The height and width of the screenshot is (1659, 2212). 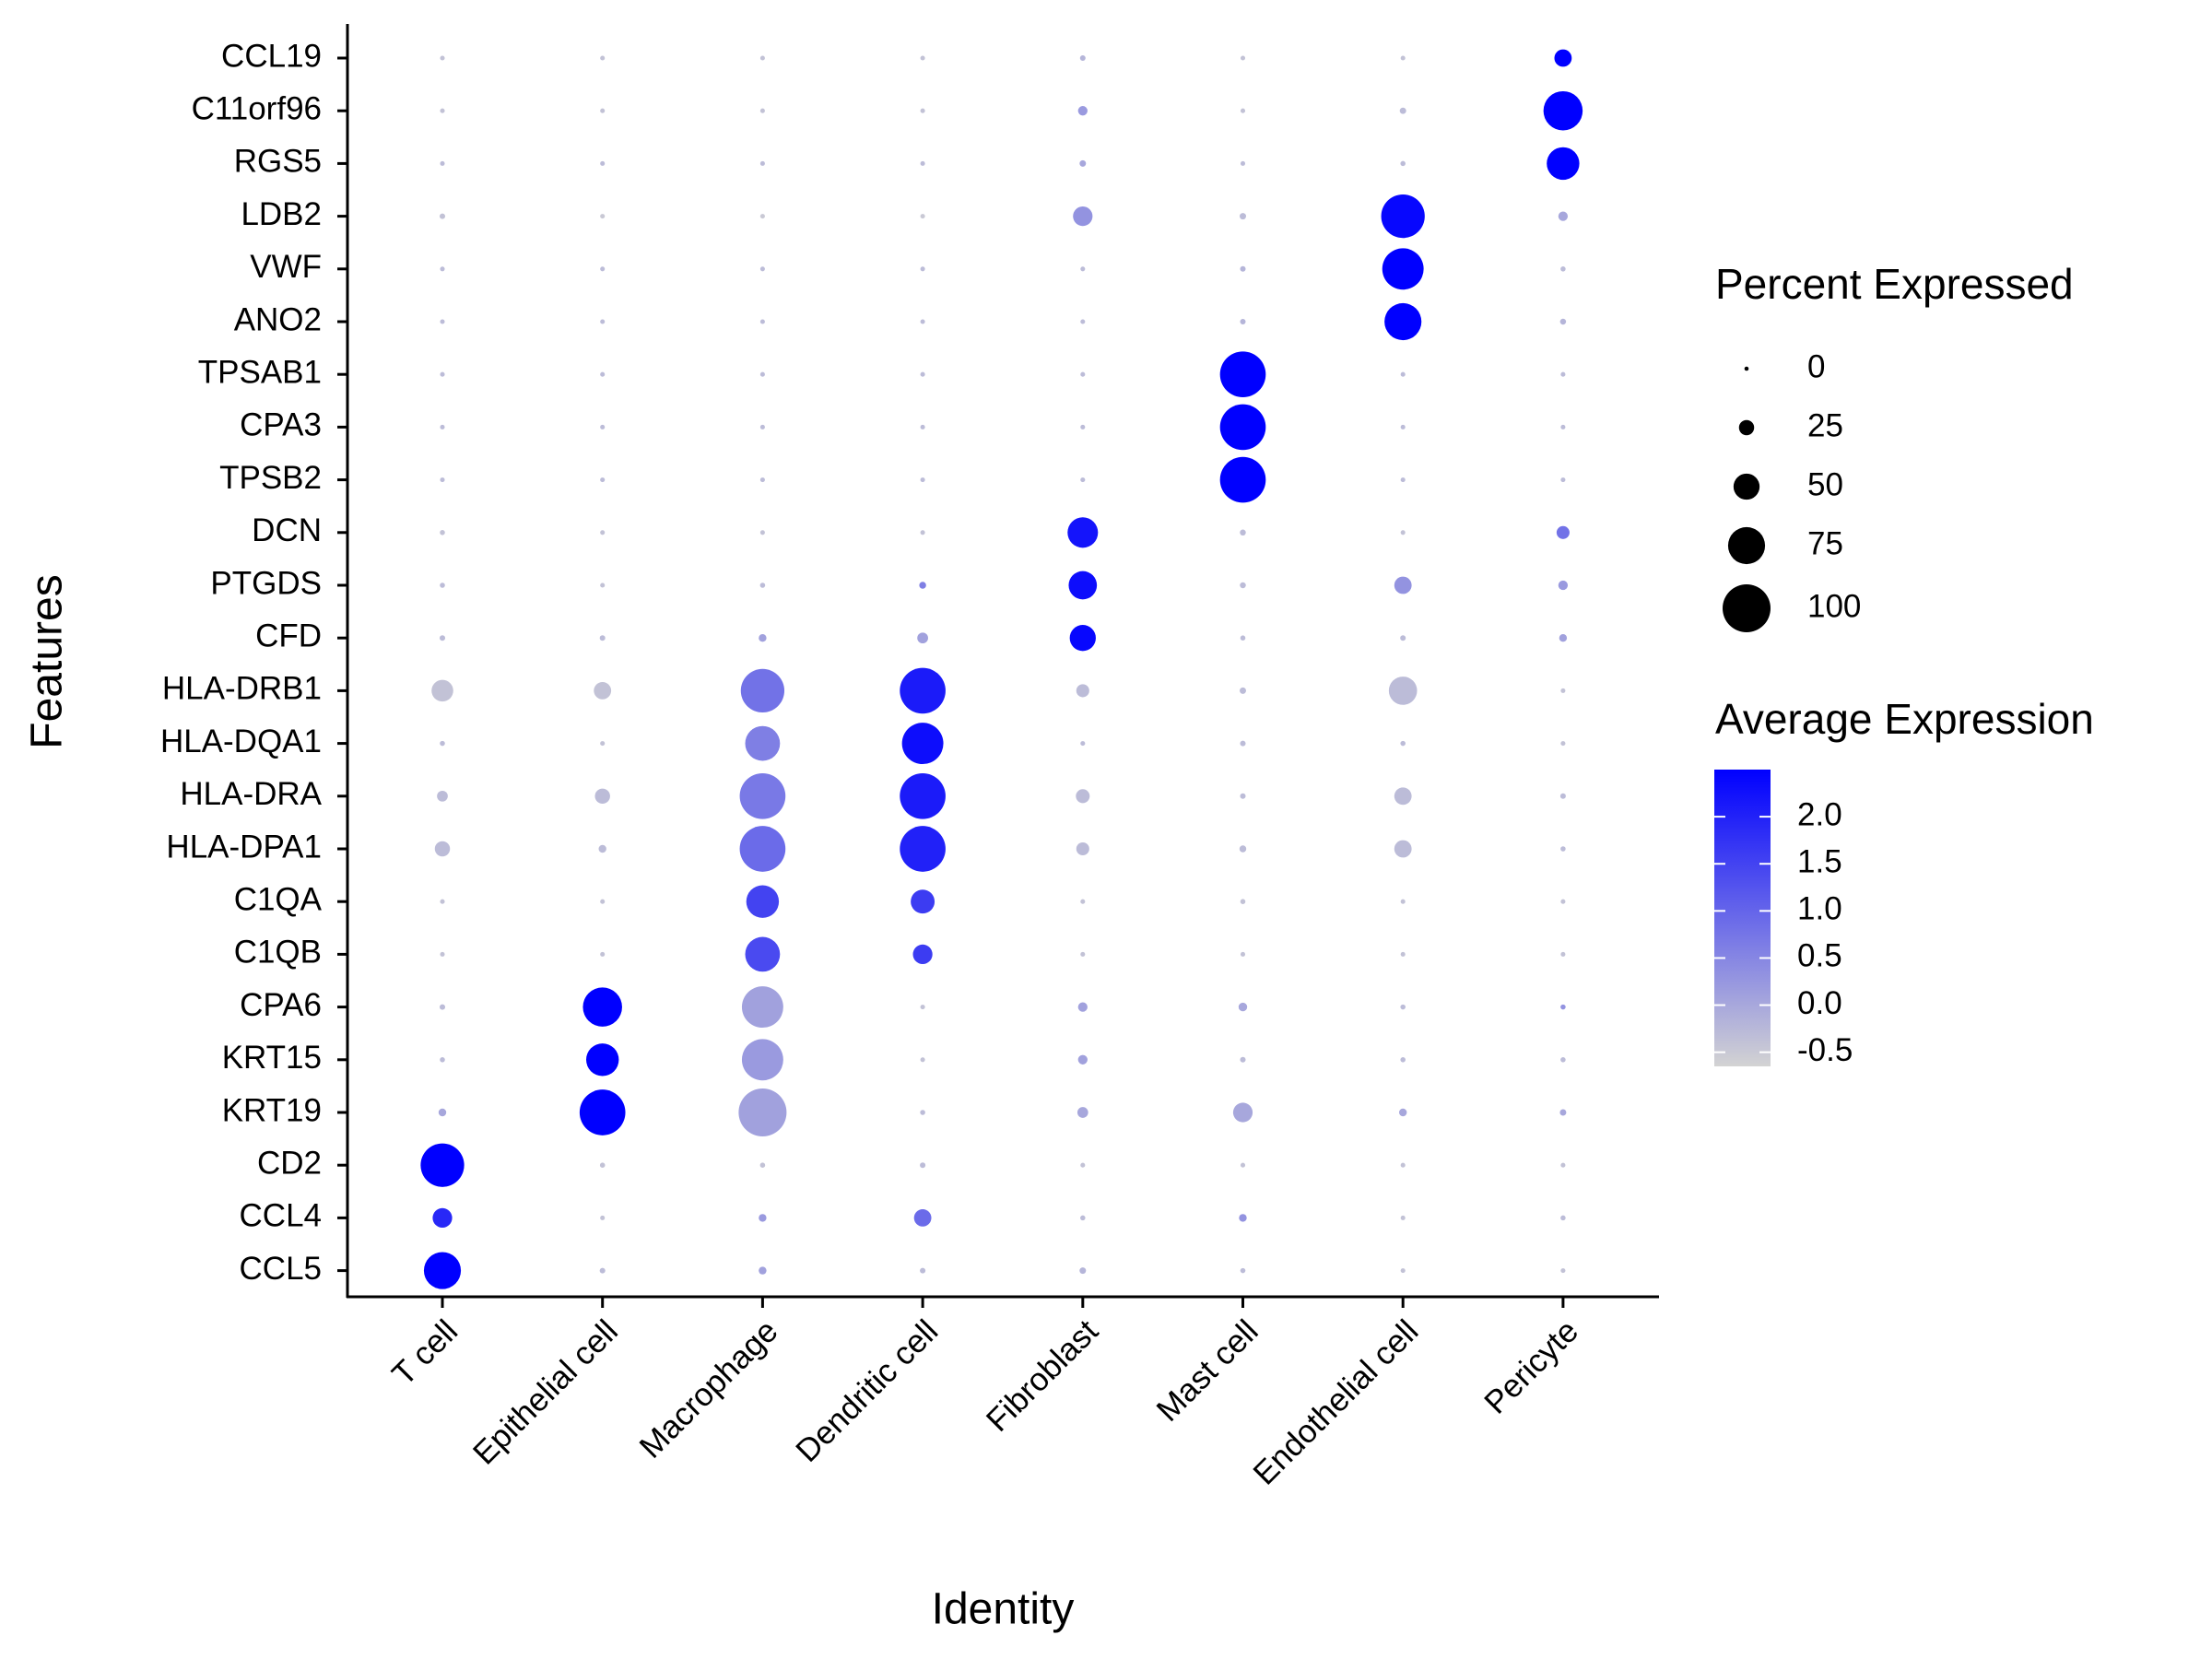 I want to click on y-tick-label: PTGDS, so click(x=266, y=583).